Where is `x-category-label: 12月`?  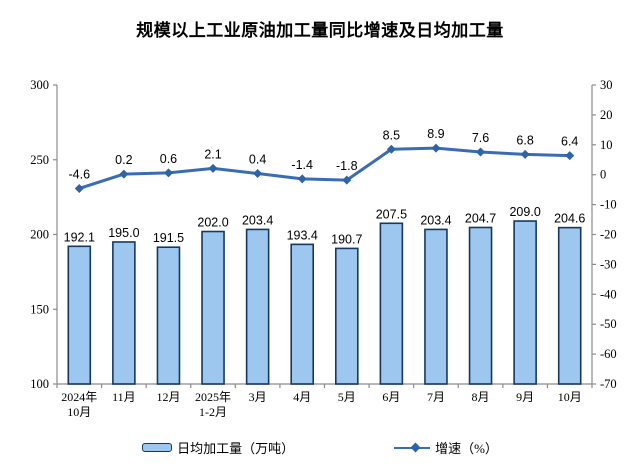 x-category-label: 12月 is located at coordinates (168, 397).